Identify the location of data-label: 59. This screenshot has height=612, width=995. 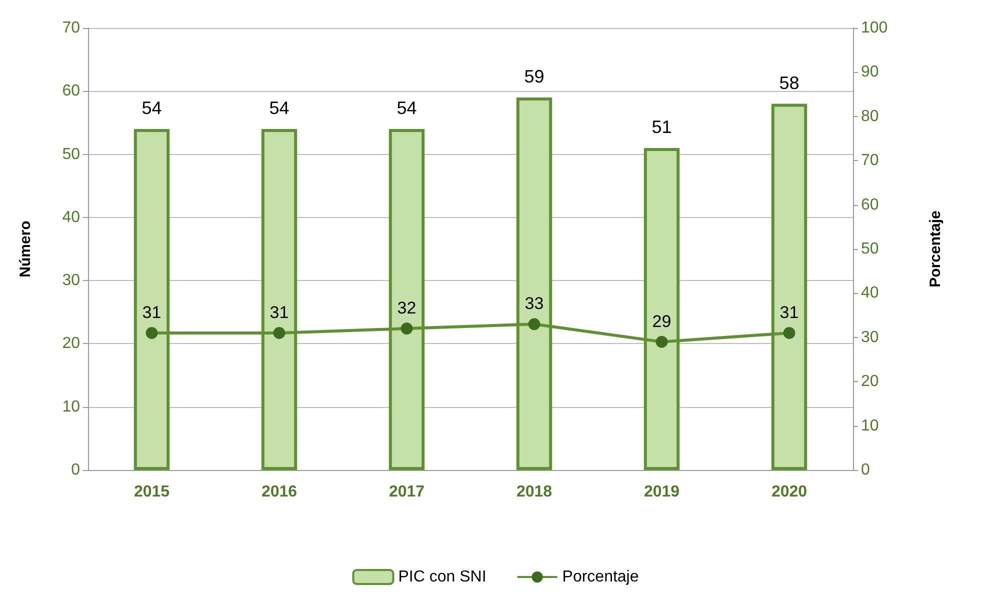
(534, 76).